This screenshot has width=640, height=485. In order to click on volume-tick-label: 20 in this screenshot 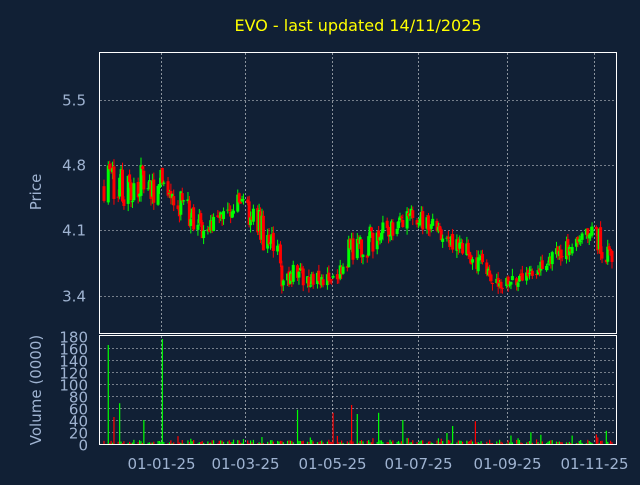, I will do `click(78, 434)`.